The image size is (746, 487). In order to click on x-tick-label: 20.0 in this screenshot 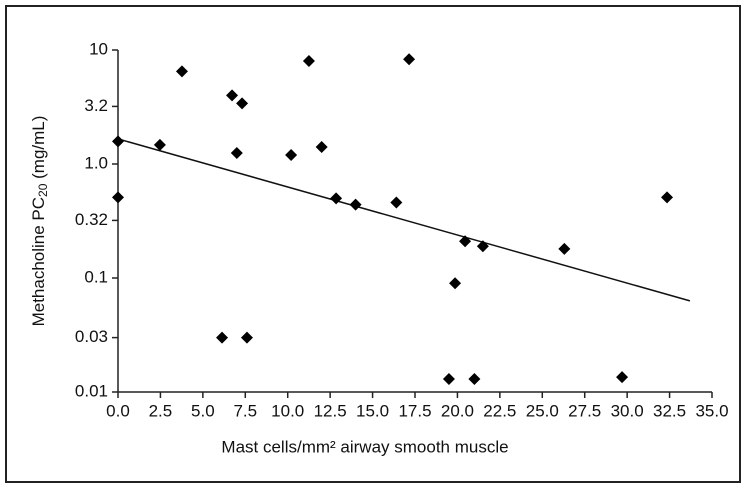, I will do `click(457, 410)`.